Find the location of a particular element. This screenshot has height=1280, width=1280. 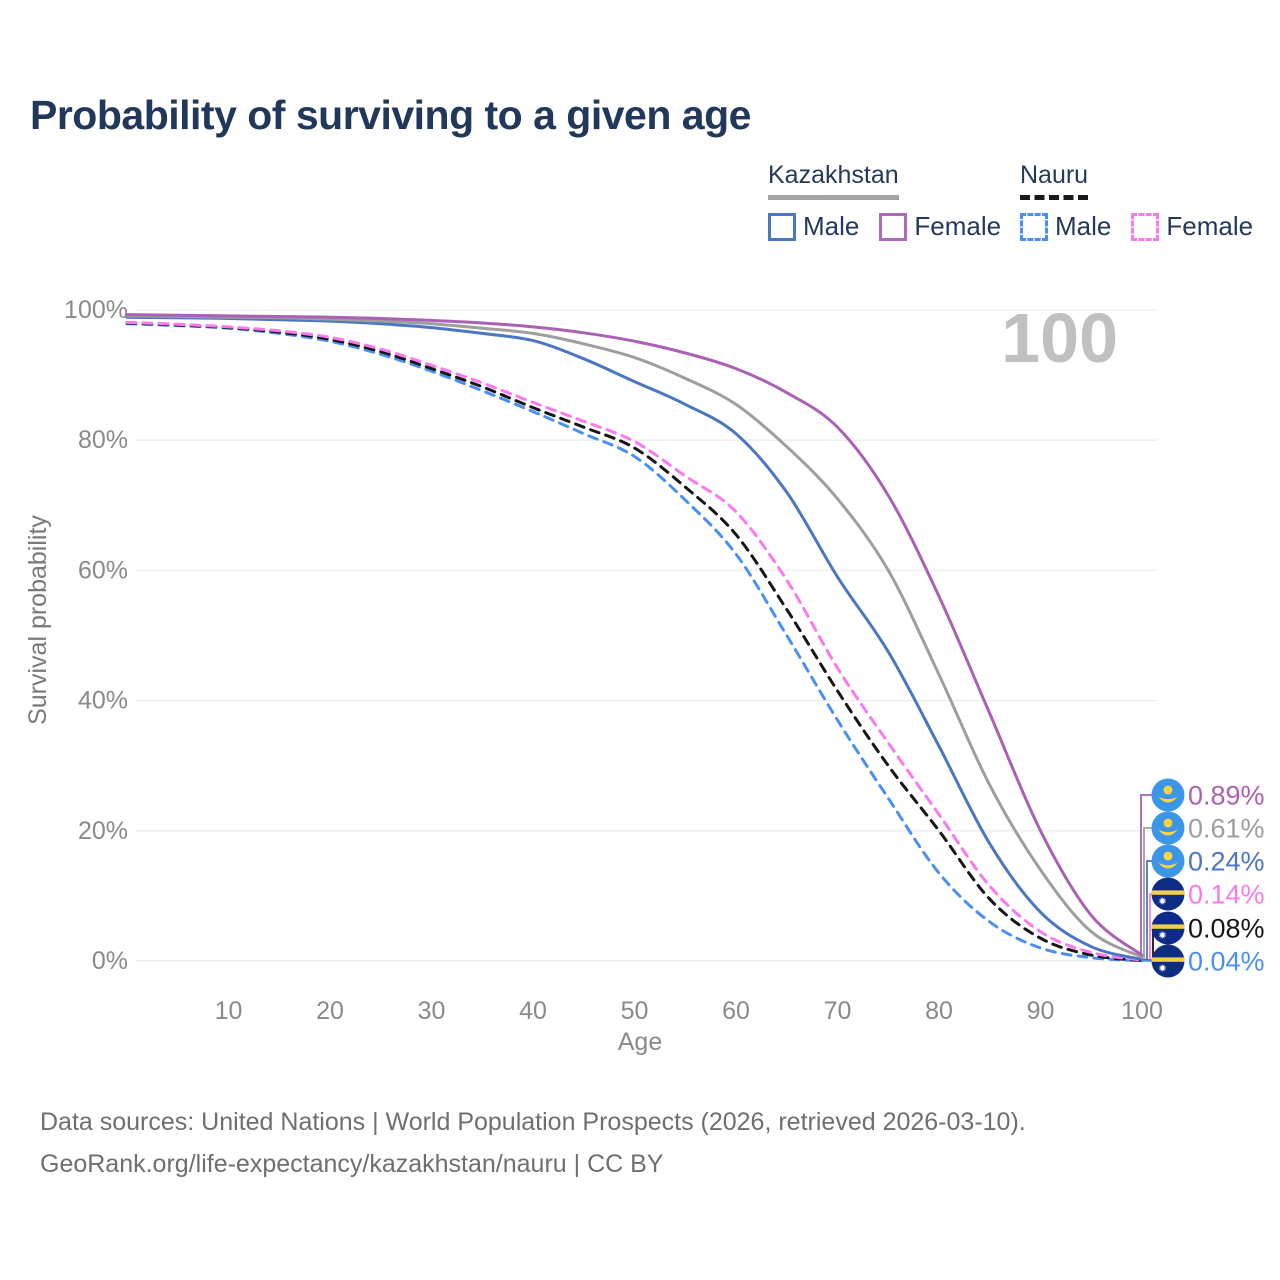

x-tick-label: 90 is located at coordinates (1041, 1011).